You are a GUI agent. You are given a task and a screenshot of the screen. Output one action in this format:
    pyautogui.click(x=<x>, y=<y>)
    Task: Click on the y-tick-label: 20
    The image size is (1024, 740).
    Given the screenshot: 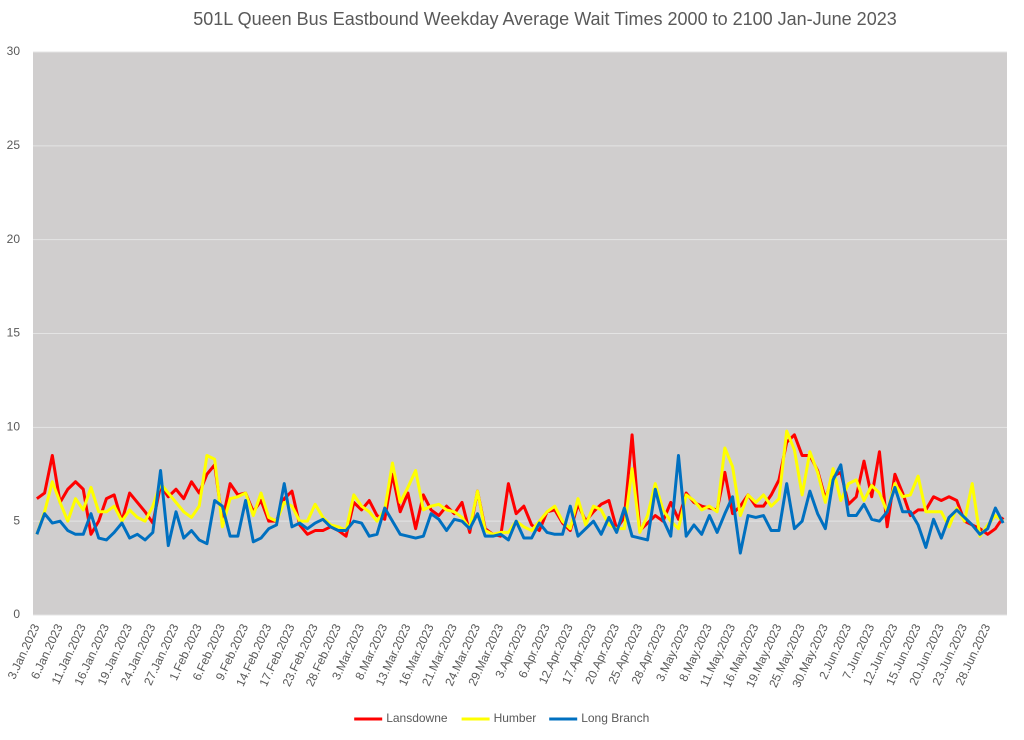 What is the action you would take?
    pyautogui.click(x=14, y=239)
    